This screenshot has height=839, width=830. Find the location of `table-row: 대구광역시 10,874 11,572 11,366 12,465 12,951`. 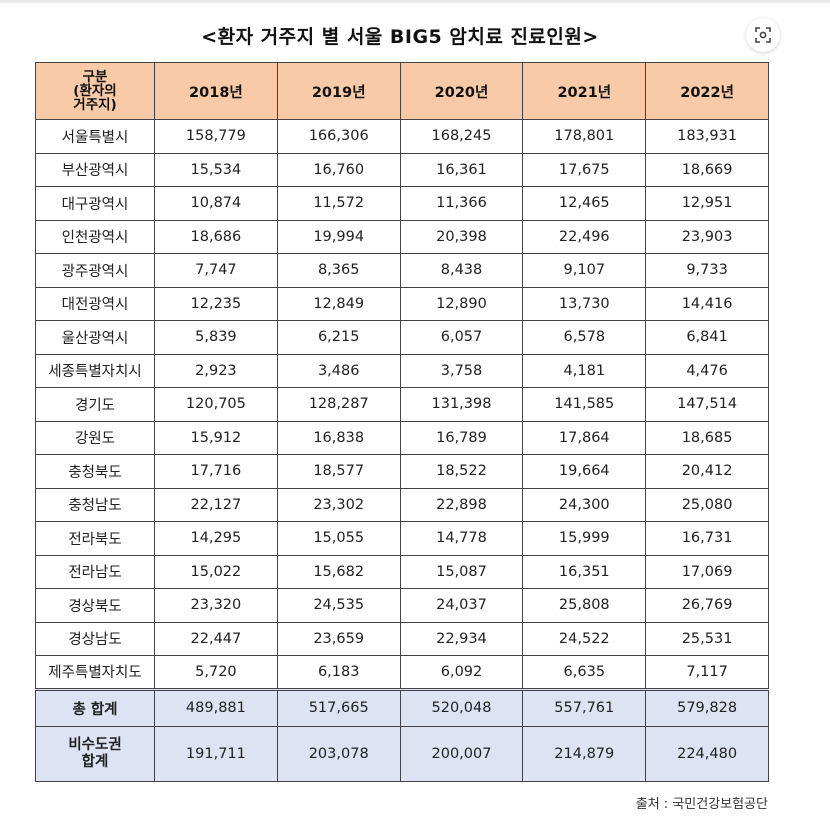

table-row: 대구광역시 10,874 11,572 11,366 12,465 12,951 is located at coordinates (402, 203).